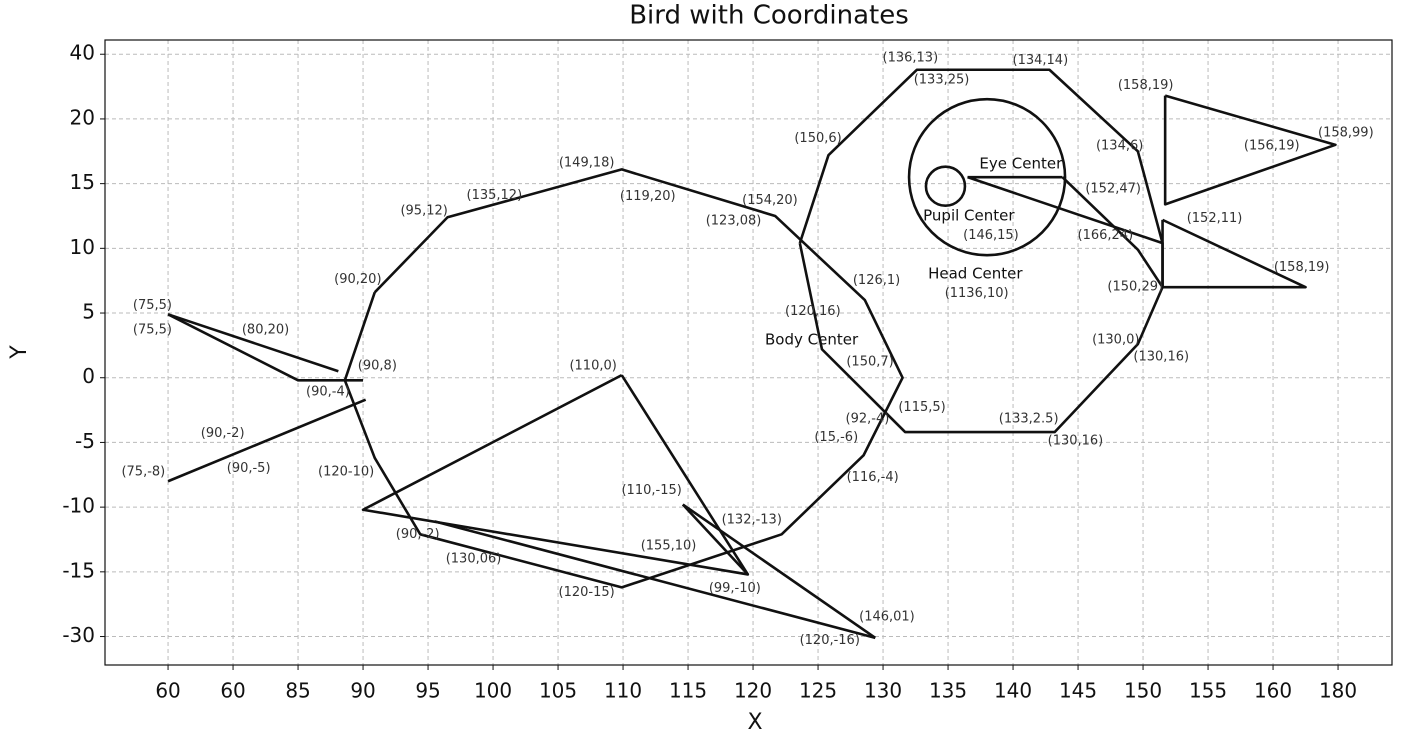 This screenshot has height=736, width=1408. What do you see at coordinates (942, 80) in the screenshot?
I see `annotation: (133,25)` at bounding box center [942, 80].